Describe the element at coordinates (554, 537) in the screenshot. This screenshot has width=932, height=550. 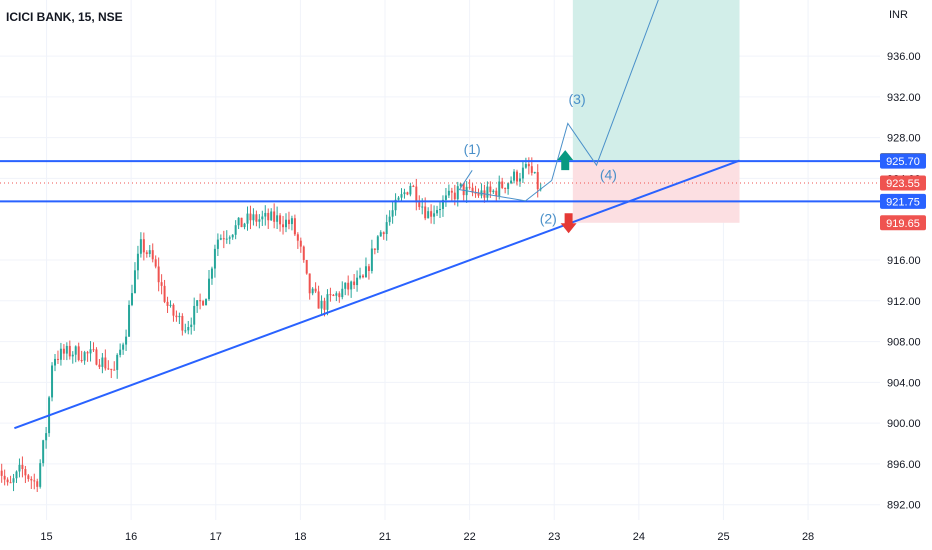
I see `x-tick-label: 23` at that location.